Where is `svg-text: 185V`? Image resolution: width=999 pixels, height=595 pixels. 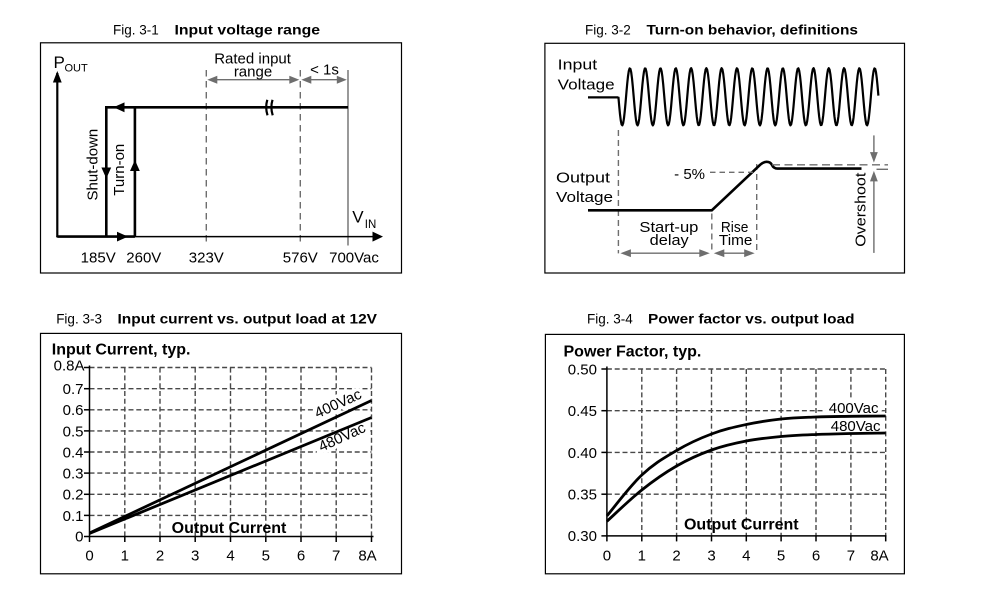
svg-text: 185V is located at coordinates (98, 257).